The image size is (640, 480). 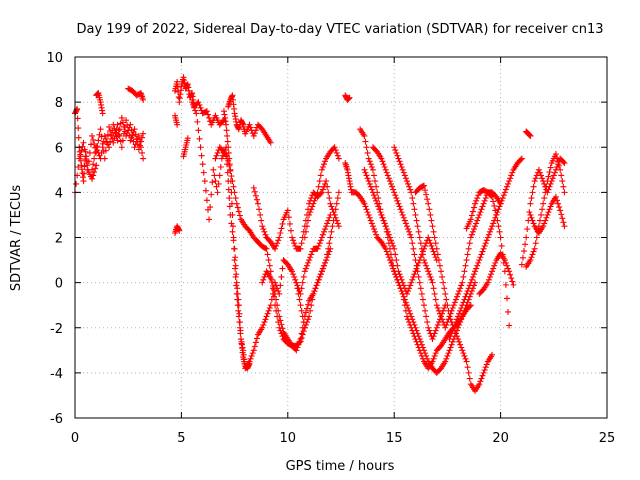 What do you see at coordinates (75, 438) in the screenshot?
I see `x-tick-label: 0` at bounding box center [75, 438].